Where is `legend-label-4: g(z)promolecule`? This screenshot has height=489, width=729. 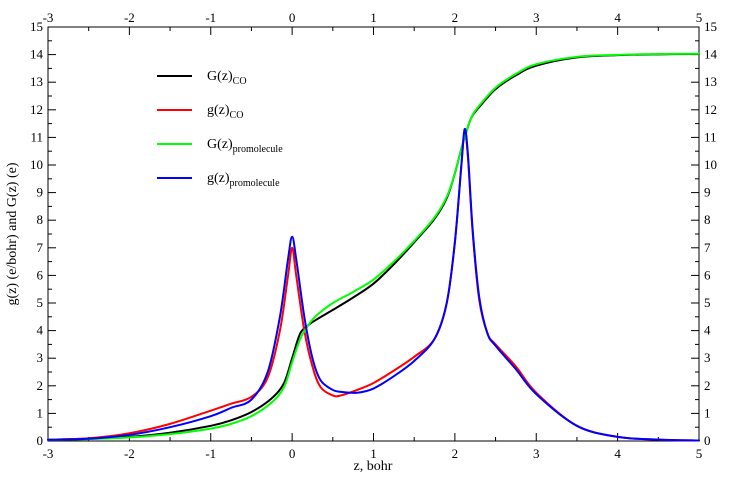 legend-label-4: g(z)promolecule is located at coordinates (243, 180).